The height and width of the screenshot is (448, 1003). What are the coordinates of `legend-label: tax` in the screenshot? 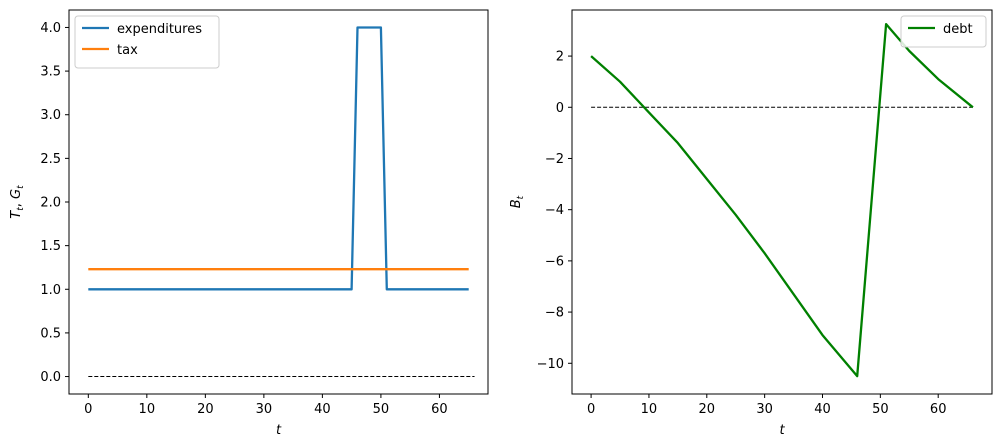 It's located at (127, 50).